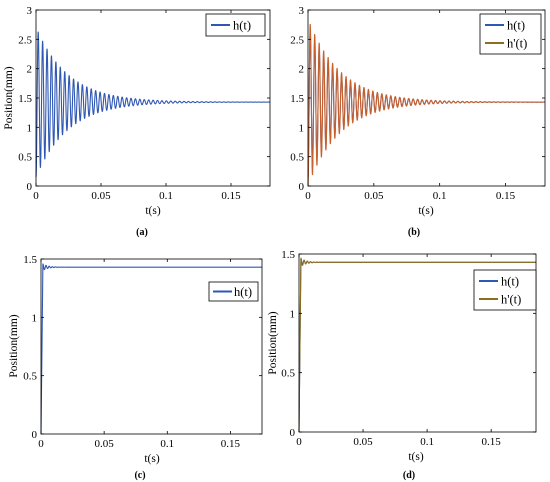 This screenshot has width=550, height=482. Describe the element at coordinates (30, 70) in the screenshot. I see `chart-a-ytick-label-4: 2` at that location.